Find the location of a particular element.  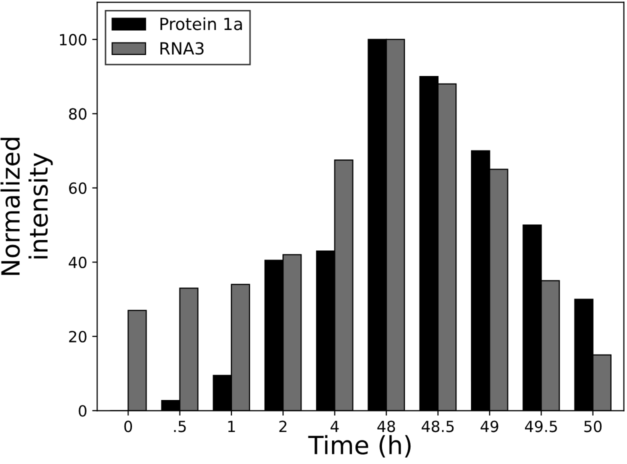

y-axis-title: Normalized intensity is located at coordinates (26, 206).